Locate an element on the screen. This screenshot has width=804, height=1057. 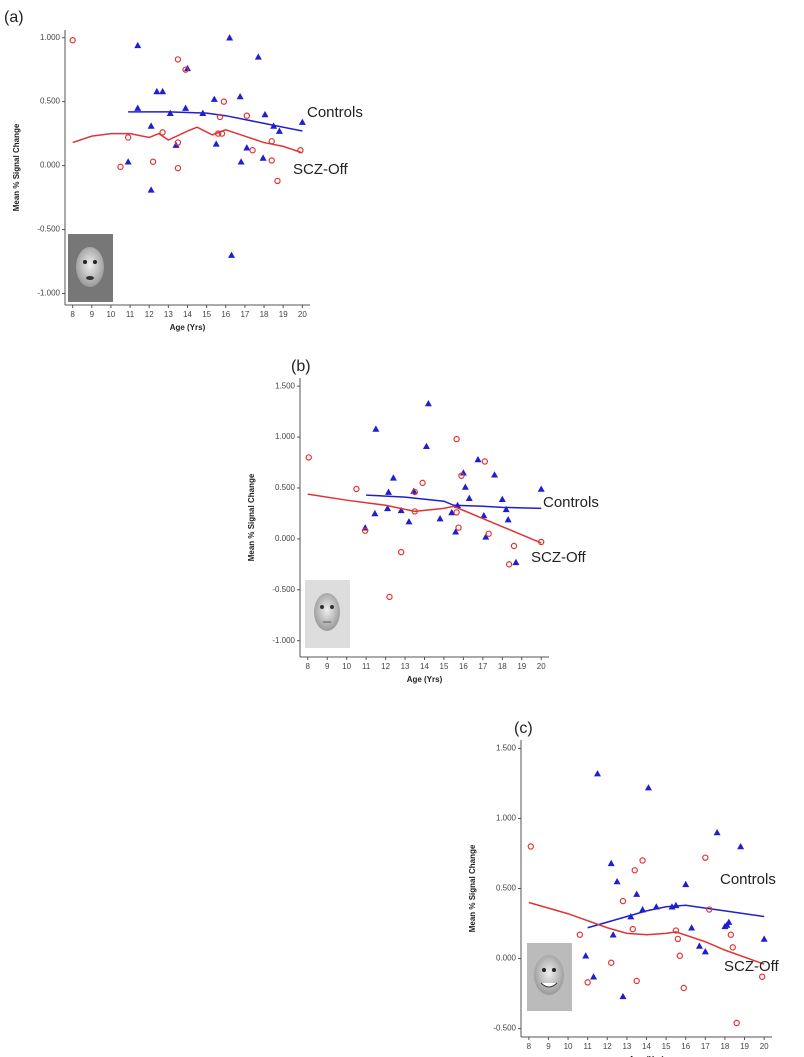
x-tick-label: 9 is located at coordinates (92, 314).